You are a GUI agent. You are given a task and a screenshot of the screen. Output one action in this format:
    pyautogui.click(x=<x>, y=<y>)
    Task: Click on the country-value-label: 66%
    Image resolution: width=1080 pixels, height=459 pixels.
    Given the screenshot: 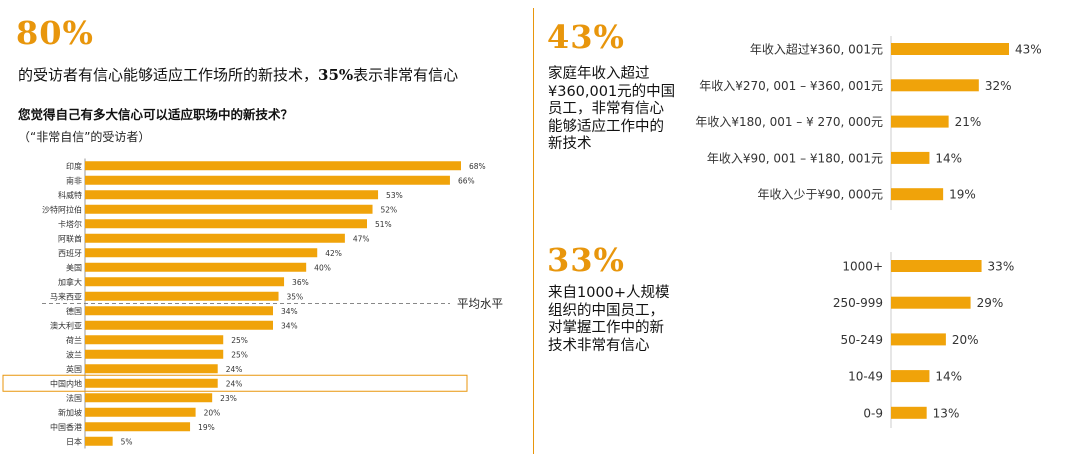 What is the action you would take?
    pyautogui.click(x=466, y=180)
    